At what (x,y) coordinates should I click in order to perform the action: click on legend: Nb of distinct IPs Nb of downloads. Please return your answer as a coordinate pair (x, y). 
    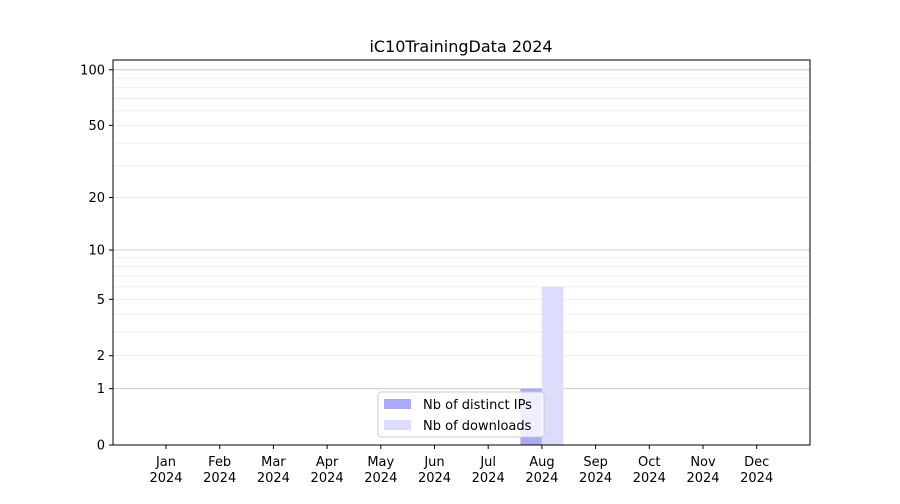
    Looking at the image, I should click on (461, 414).